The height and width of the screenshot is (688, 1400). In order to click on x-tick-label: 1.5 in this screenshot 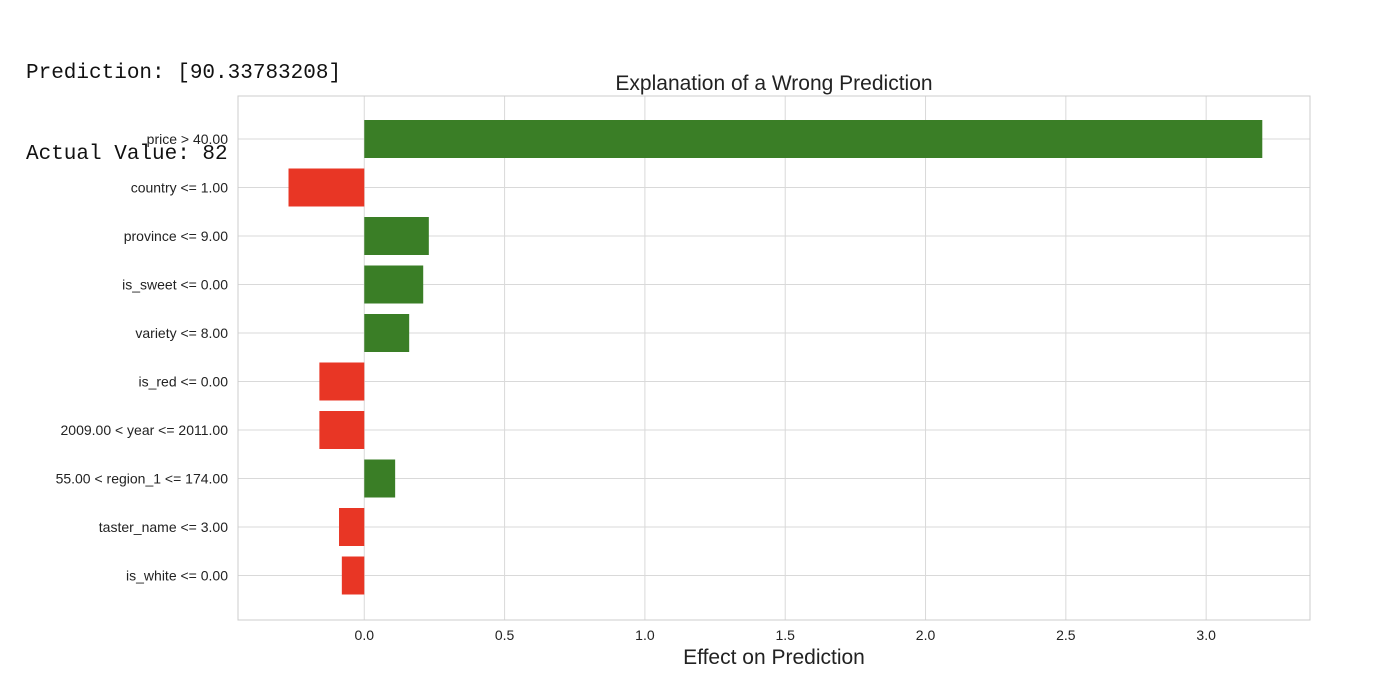, I will do `click(785, 635)`.